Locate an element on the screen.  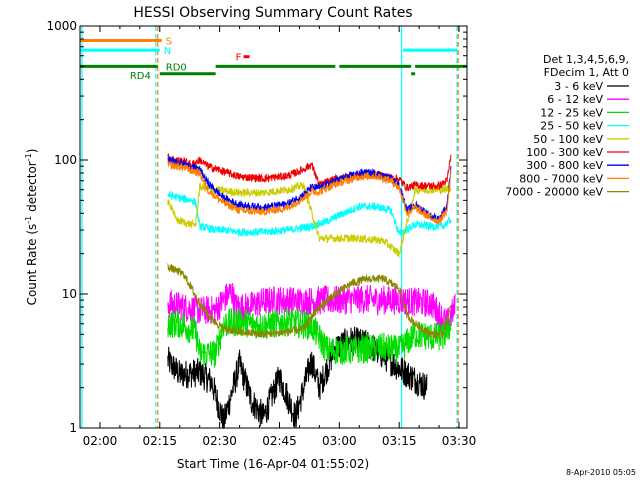
x-tick-label-2: 02:30 is located at coordinates (219, 441).